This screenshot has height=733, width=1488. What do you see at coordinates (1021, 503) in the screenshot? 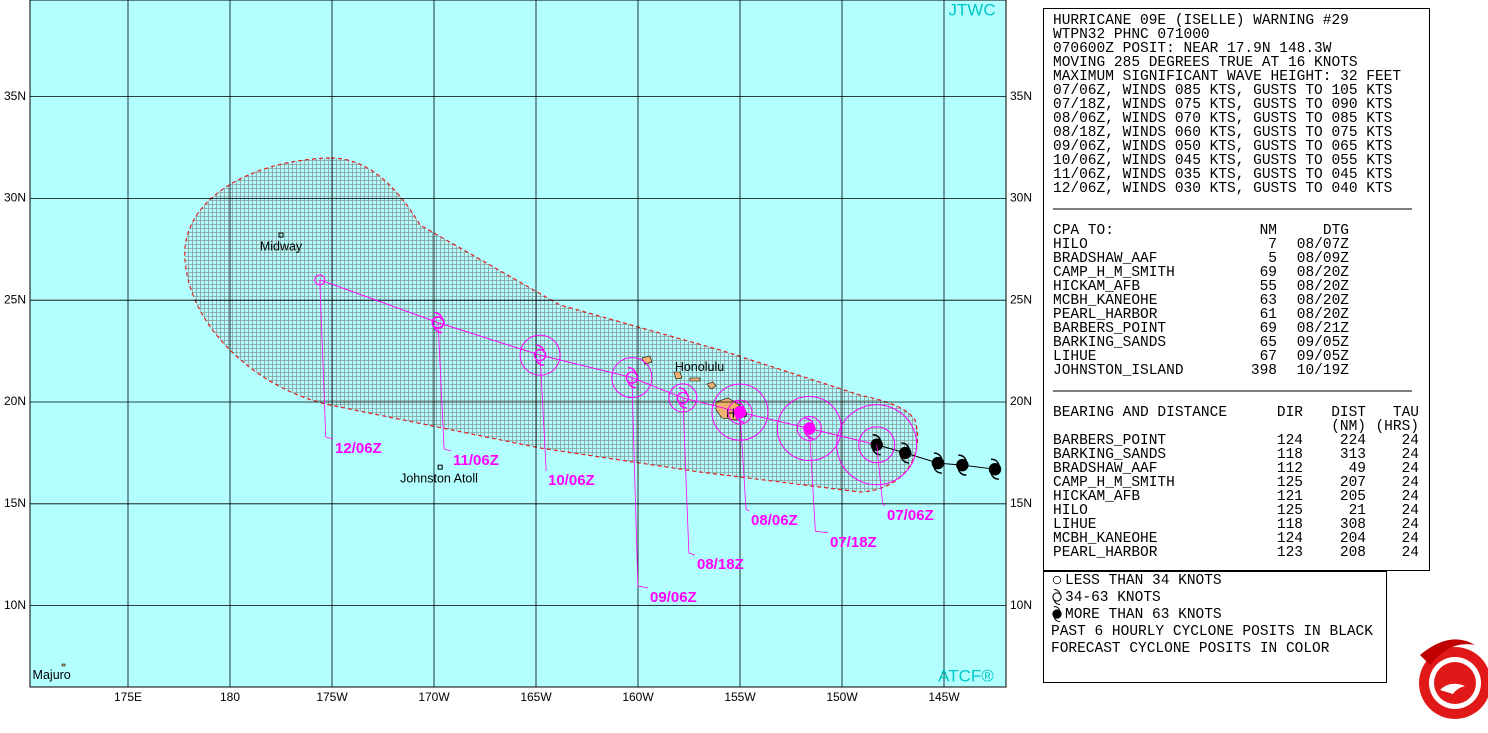
I see `lat-label: 15N` at bounding box center [1021, 503].